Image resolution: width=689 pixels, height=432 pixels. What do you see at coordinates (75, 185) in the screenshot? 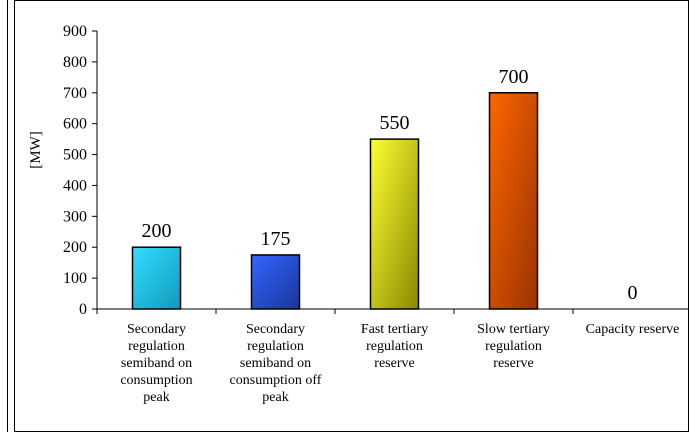
I see `y-tick-label: 400` at bounding box center [75, 185].